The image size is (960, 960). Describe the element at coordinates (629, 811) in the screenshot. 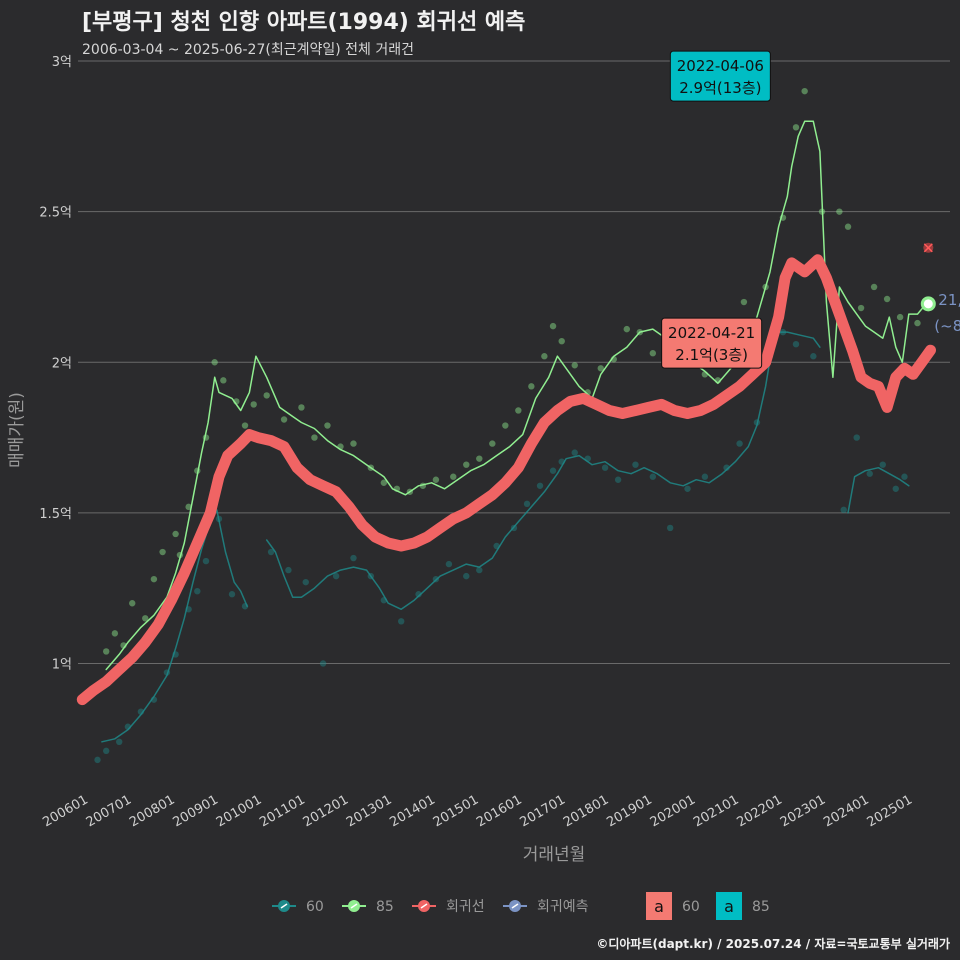

I see `x-tick-label: 201901` at that location.